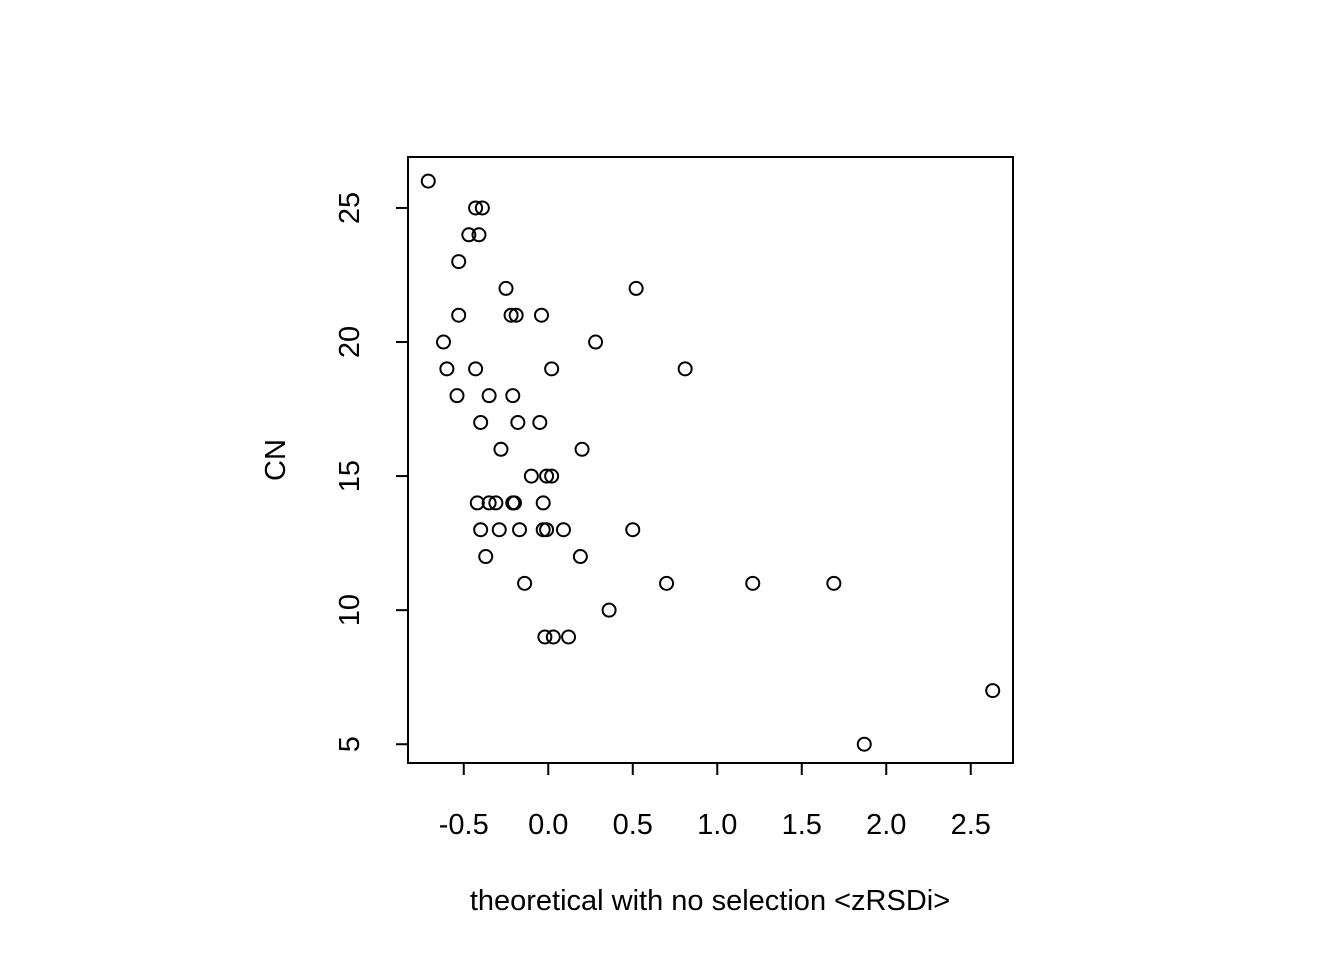  I want to click on y-tick-label: 15, so click(350, 476).